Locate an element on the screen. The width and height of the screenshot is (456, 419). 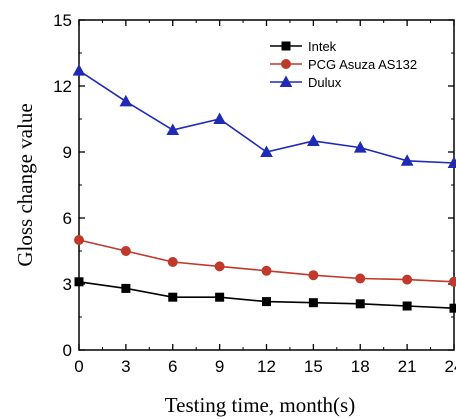
x-tick-label: 21 is located at coordinates (407, 366).